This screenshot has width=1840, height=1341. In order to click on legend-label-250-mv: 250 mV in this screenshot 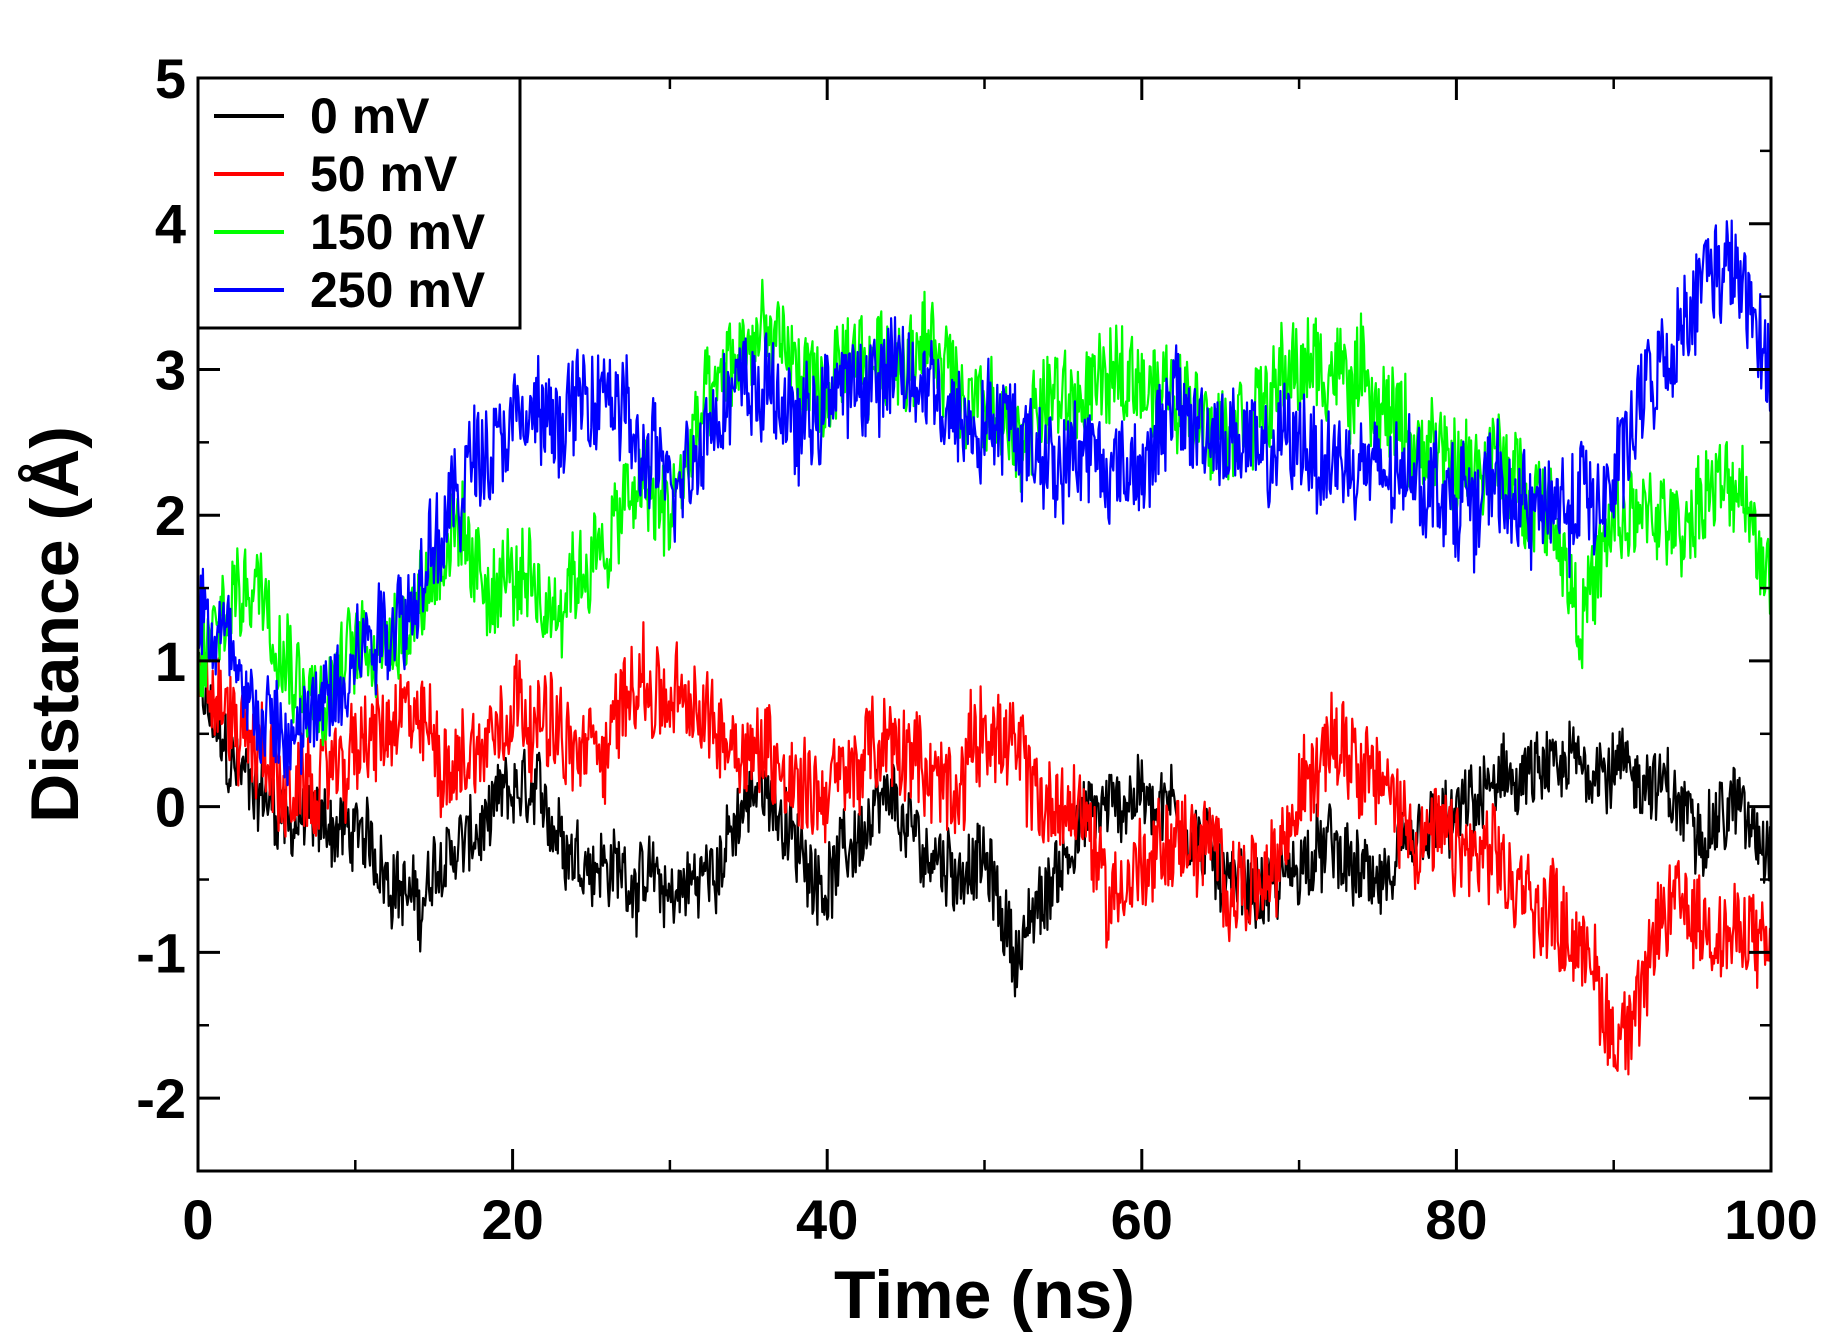, I will do `click(398, 290)`.